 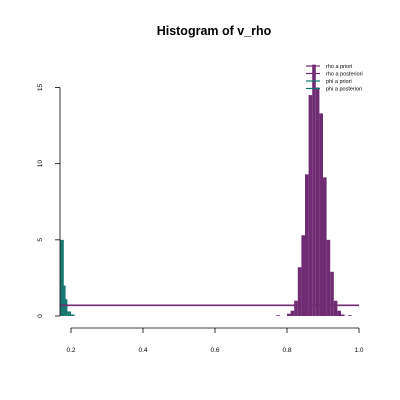 What do you see at coordinates (344, 75) in the screenshot?
I see `legend-label: rho a posteriori` at bounding box center [344, 75].